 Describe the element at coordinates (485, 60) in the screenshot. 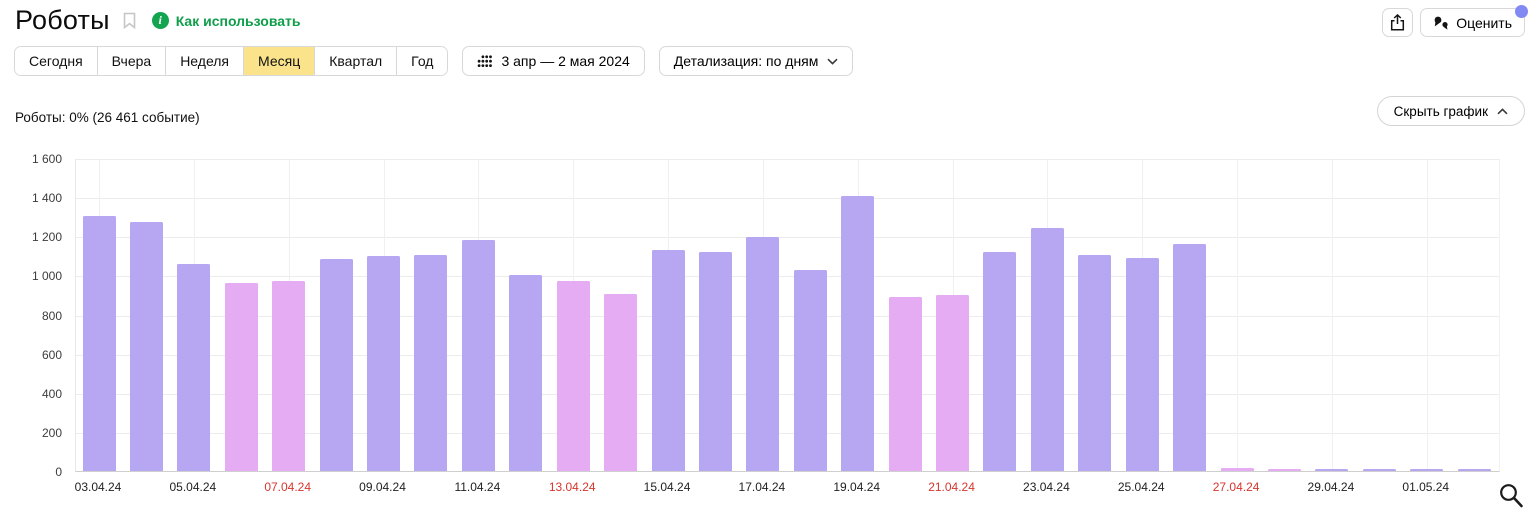

I see `calendar-dots-icon` at that location.